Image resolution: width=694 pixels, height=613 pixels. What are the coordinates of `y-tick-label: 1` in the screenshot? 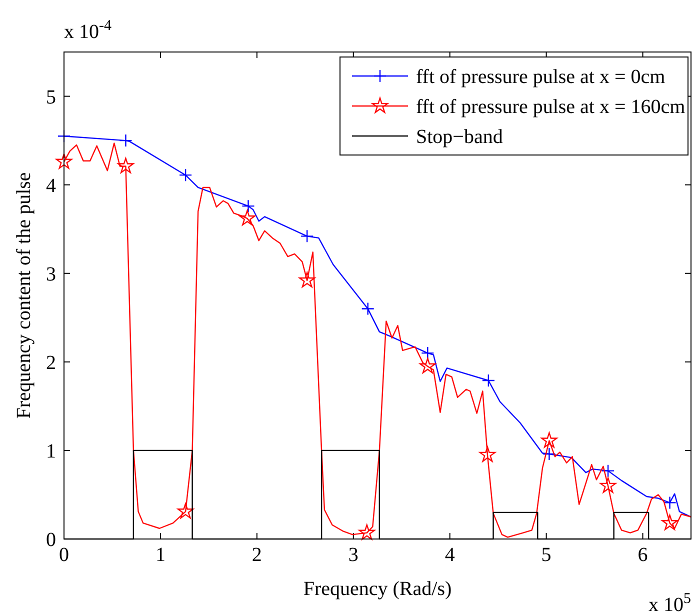 It's located at (51, 451).